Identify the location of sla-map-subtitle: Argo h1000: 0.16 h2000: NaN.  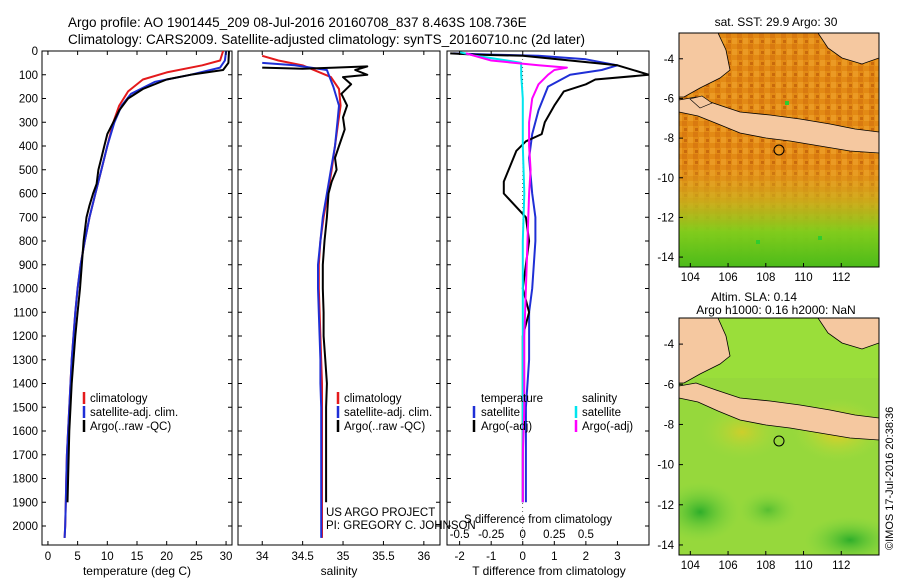
(775, 310).